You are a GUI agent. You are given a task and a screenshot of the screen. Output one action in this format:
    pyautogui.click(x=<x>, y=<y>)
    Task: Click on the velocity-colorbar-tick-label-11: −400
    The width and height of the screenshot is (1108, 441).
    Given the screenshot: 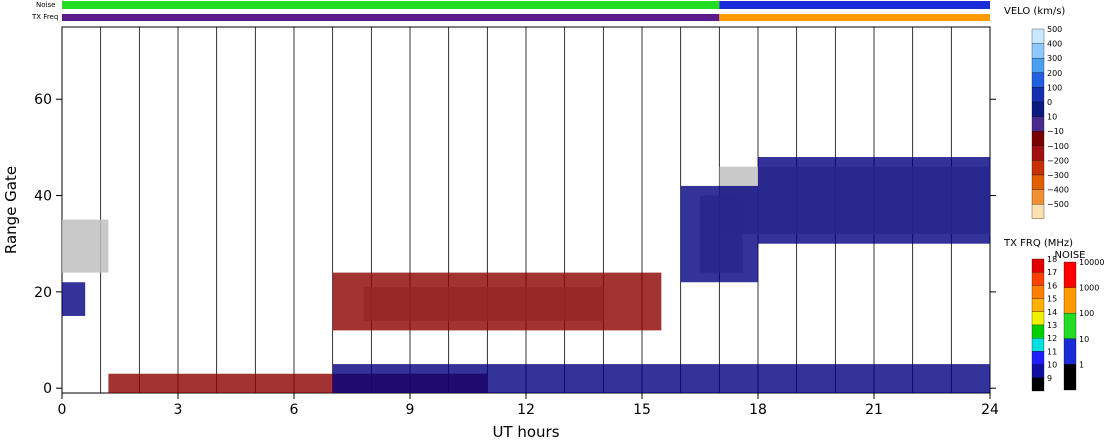 What is the action you would take?
    pyautogui.click(x=1058, y=190)
    